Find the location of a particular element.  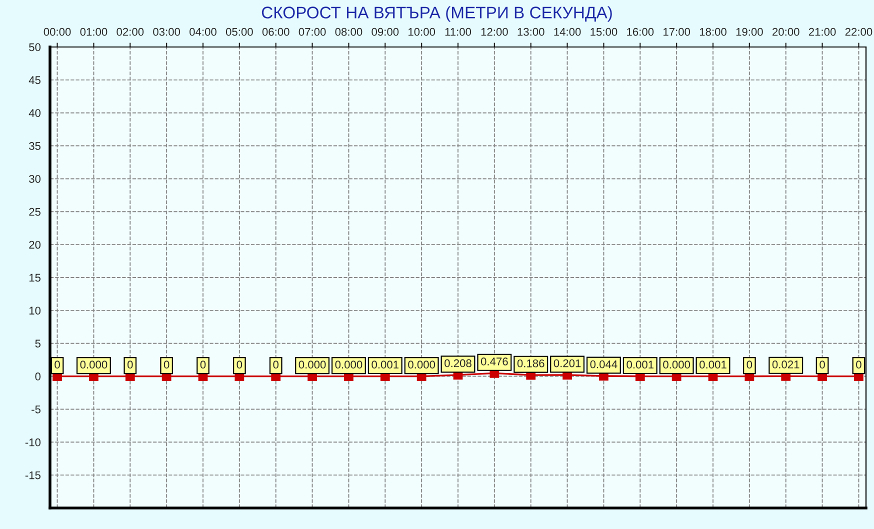

x-tick-label: 22:00 is located at coordinates (858, 32).